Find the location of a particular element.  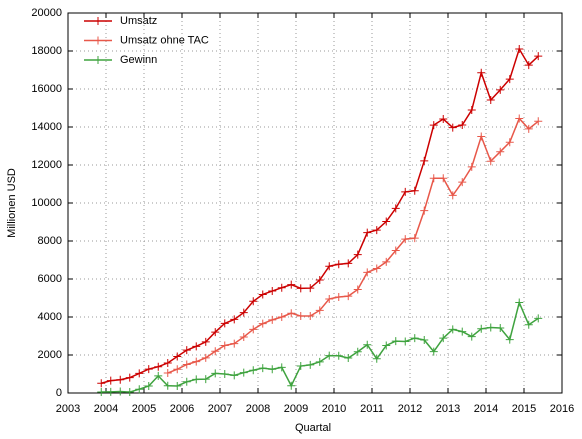

legend-label: Umsatz ohne TAC is located at coordinates (164, 40).